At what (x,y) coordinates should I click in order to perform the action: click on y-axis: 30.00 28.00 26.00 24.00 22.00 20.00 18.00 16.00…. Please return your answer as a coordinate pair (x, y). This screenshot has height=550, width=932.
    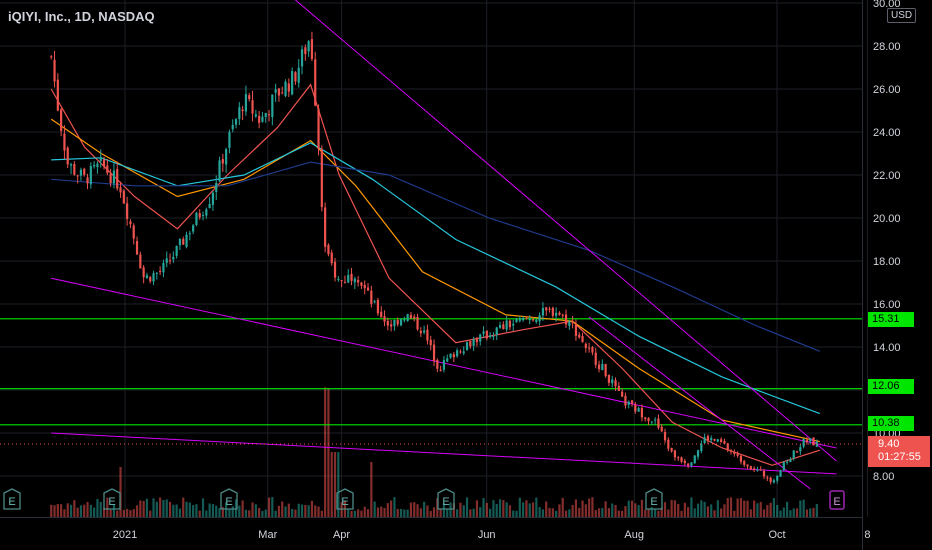
    Looking at the image, I should click on (881, 275).